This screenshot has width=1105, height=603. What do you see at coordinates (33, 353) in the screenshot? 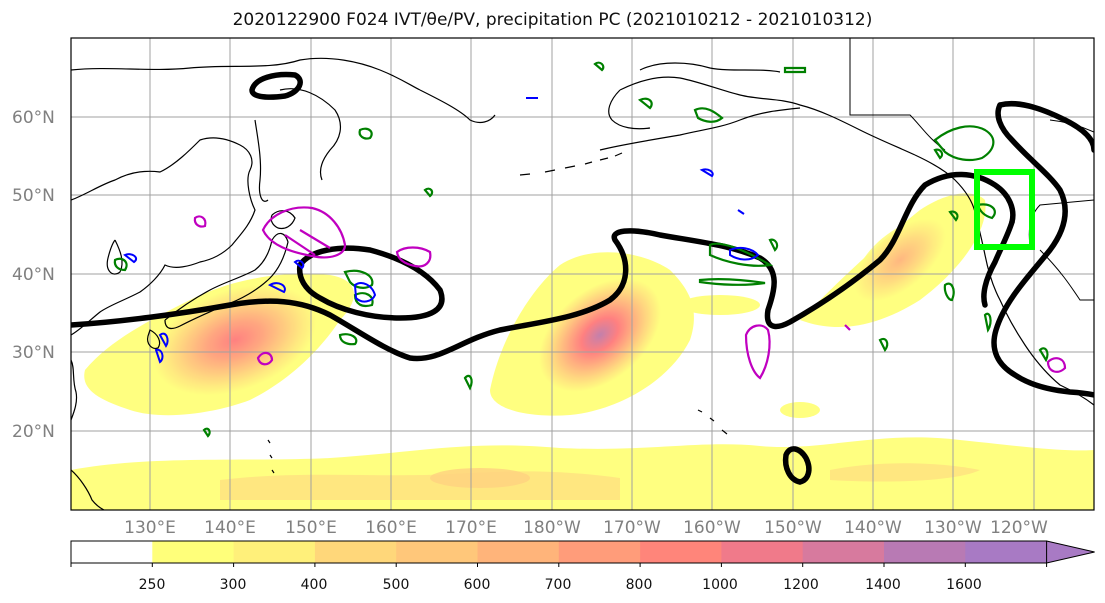
I see `lat-label: 30°N` at bounding box center [33, 353].